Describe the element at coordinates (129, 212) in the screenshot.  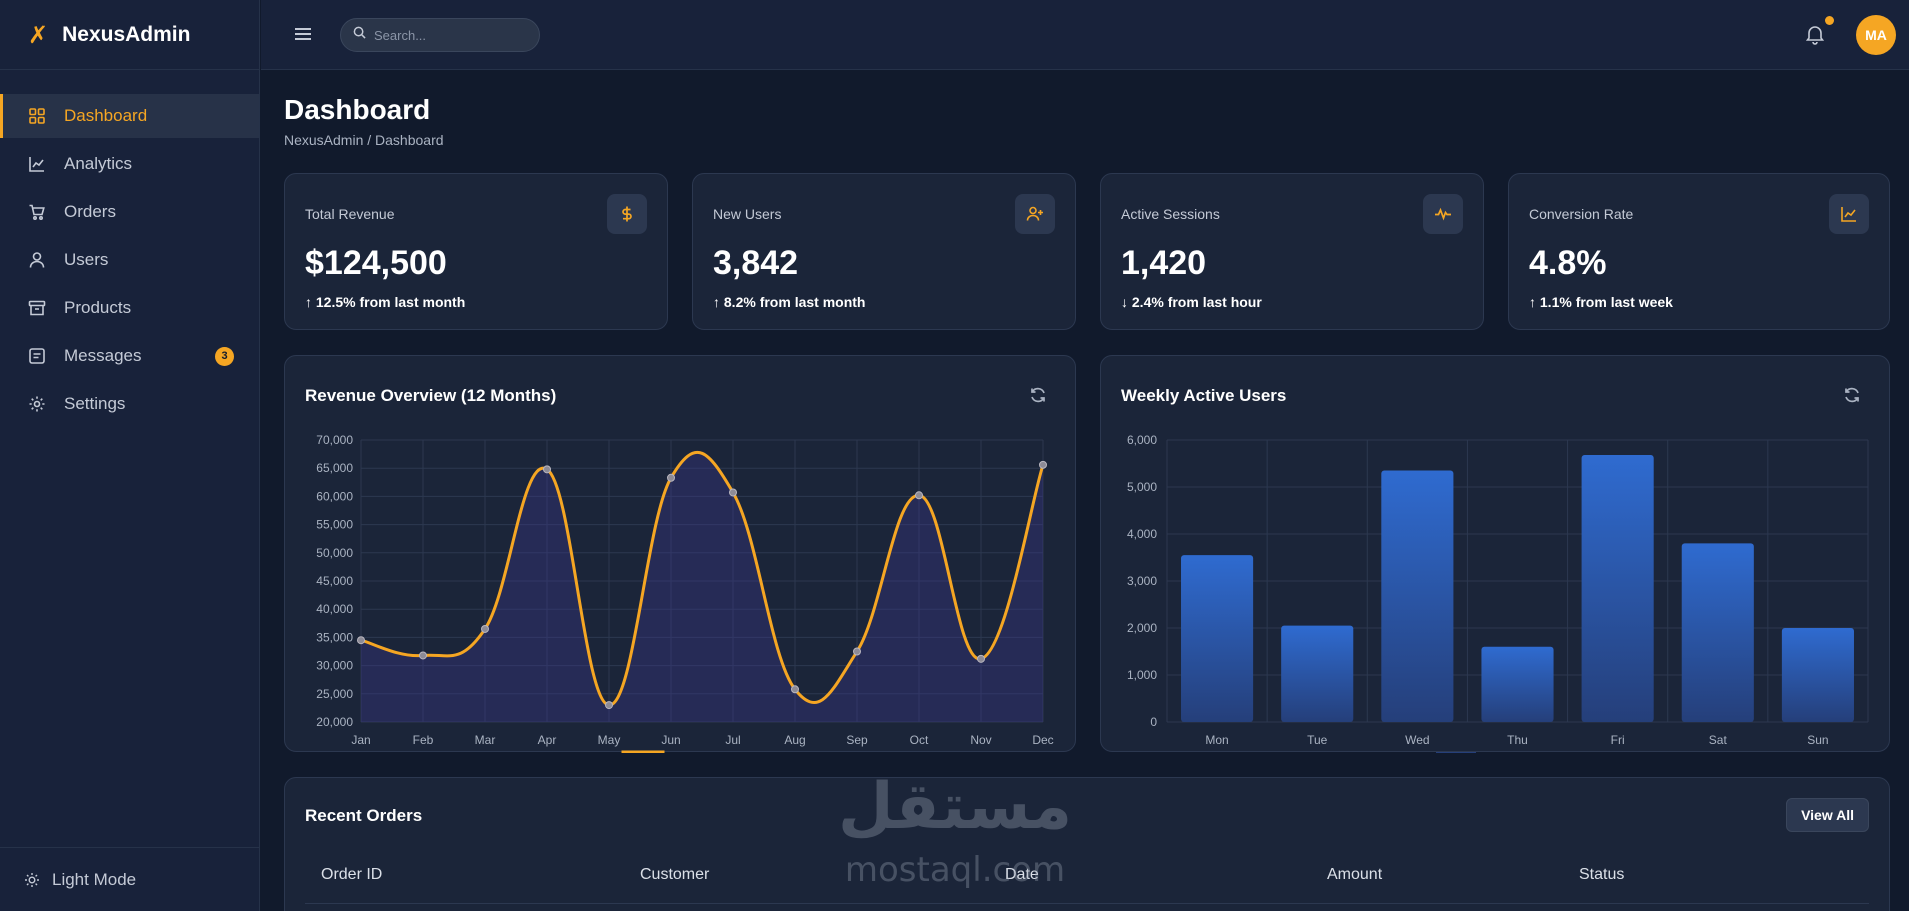
I see `sidebar-item-orders: Orders` at that location.